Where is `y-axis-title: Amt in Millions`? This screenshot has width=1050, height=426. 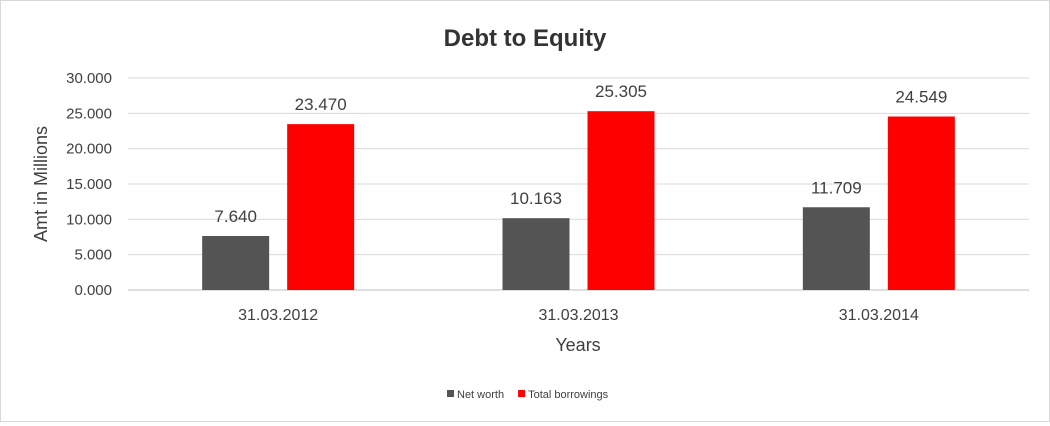
y-axis-title: Amt in Millions is located at coordinates (41, 184).